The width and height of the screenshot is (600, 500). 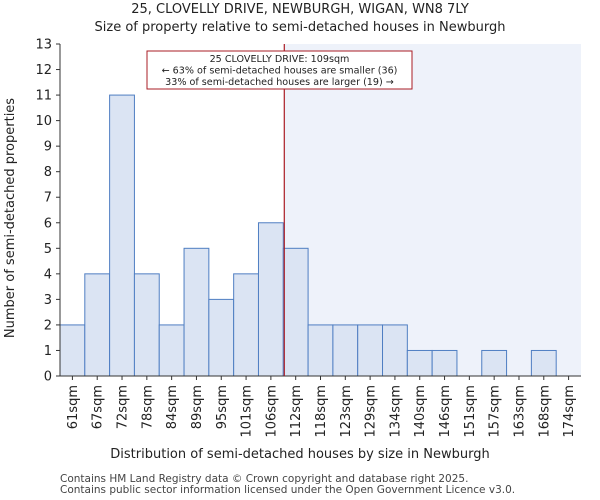 I want to click on x-tick-label: 67sqm, so click(x=98, y=407).